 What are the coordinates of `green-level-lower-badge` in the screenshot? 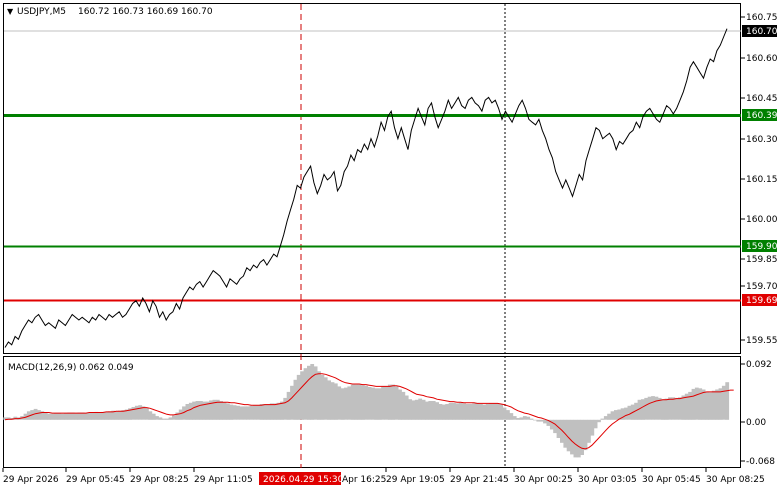 It's located at (759, 246).